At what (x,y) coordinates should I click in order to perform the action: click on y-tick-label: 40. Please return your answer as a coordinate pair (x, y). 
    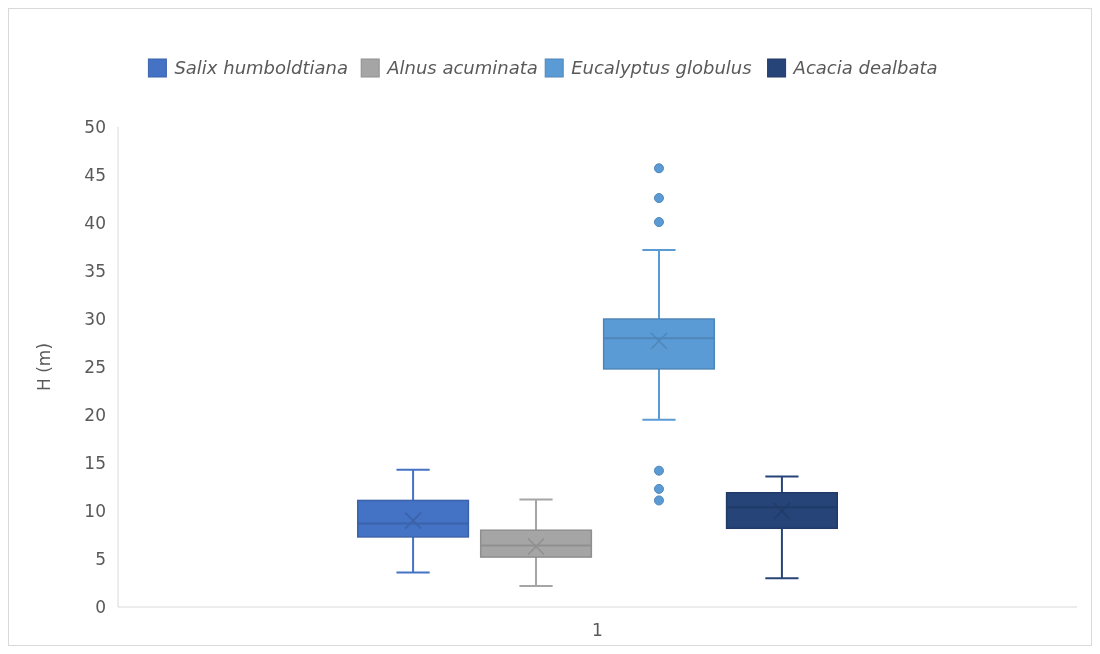
    Looking at the image, I should click on (95, 222).